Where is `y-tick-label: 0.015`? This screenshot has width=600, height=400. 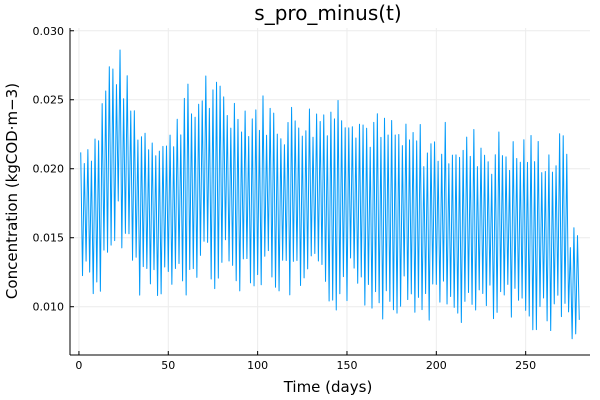 y-tick-label: 0.015 is located at coordinates (49, 238).